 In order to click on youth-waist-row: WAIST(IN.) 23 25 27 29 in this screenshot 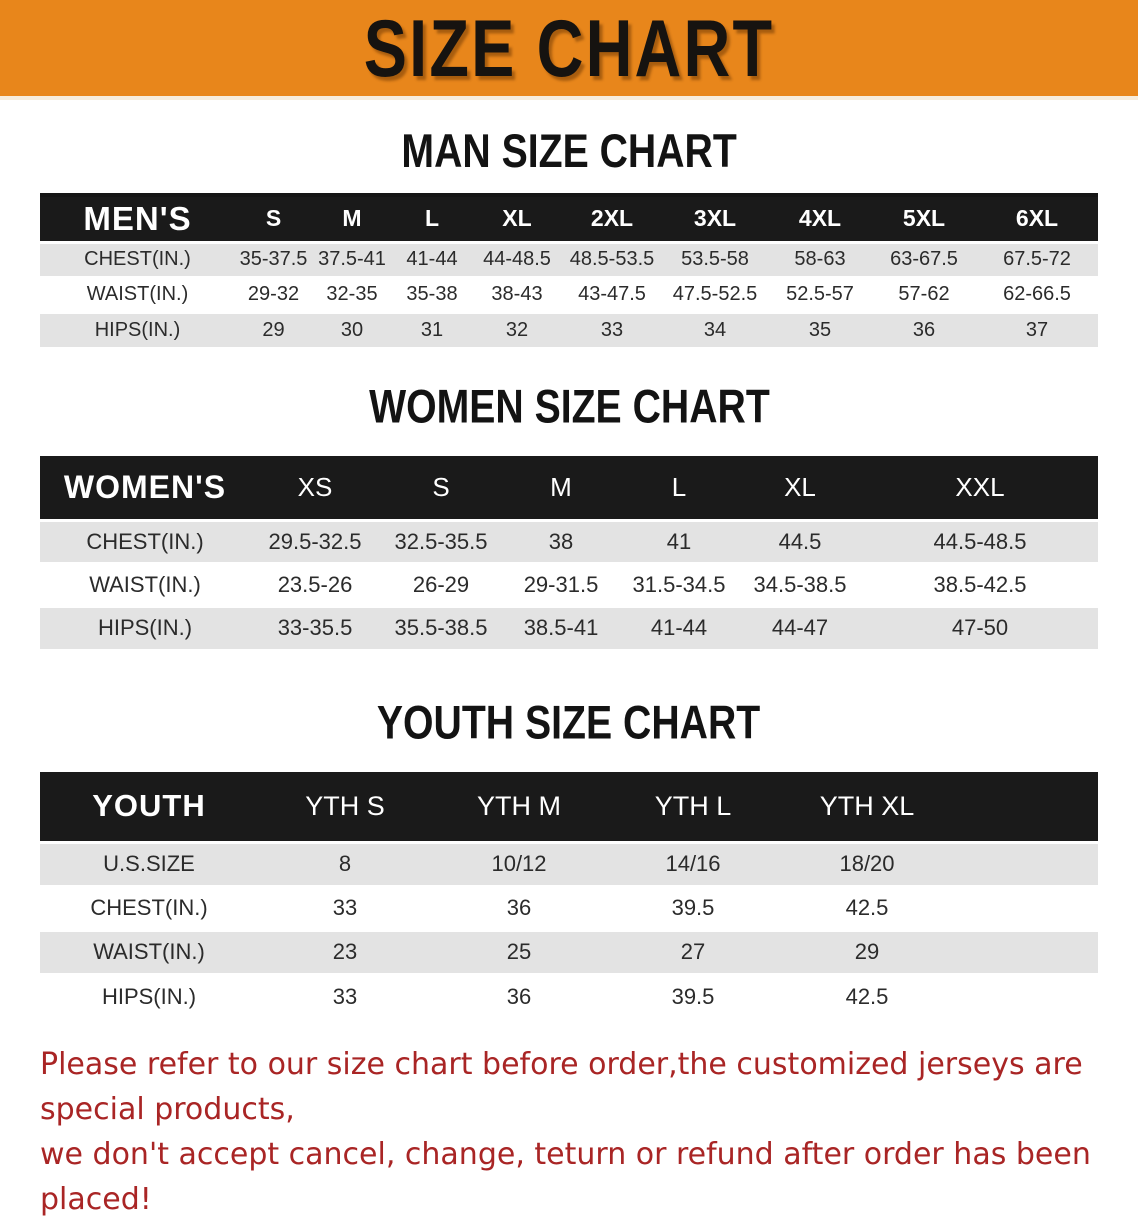, I will do `click(569, 951)`.